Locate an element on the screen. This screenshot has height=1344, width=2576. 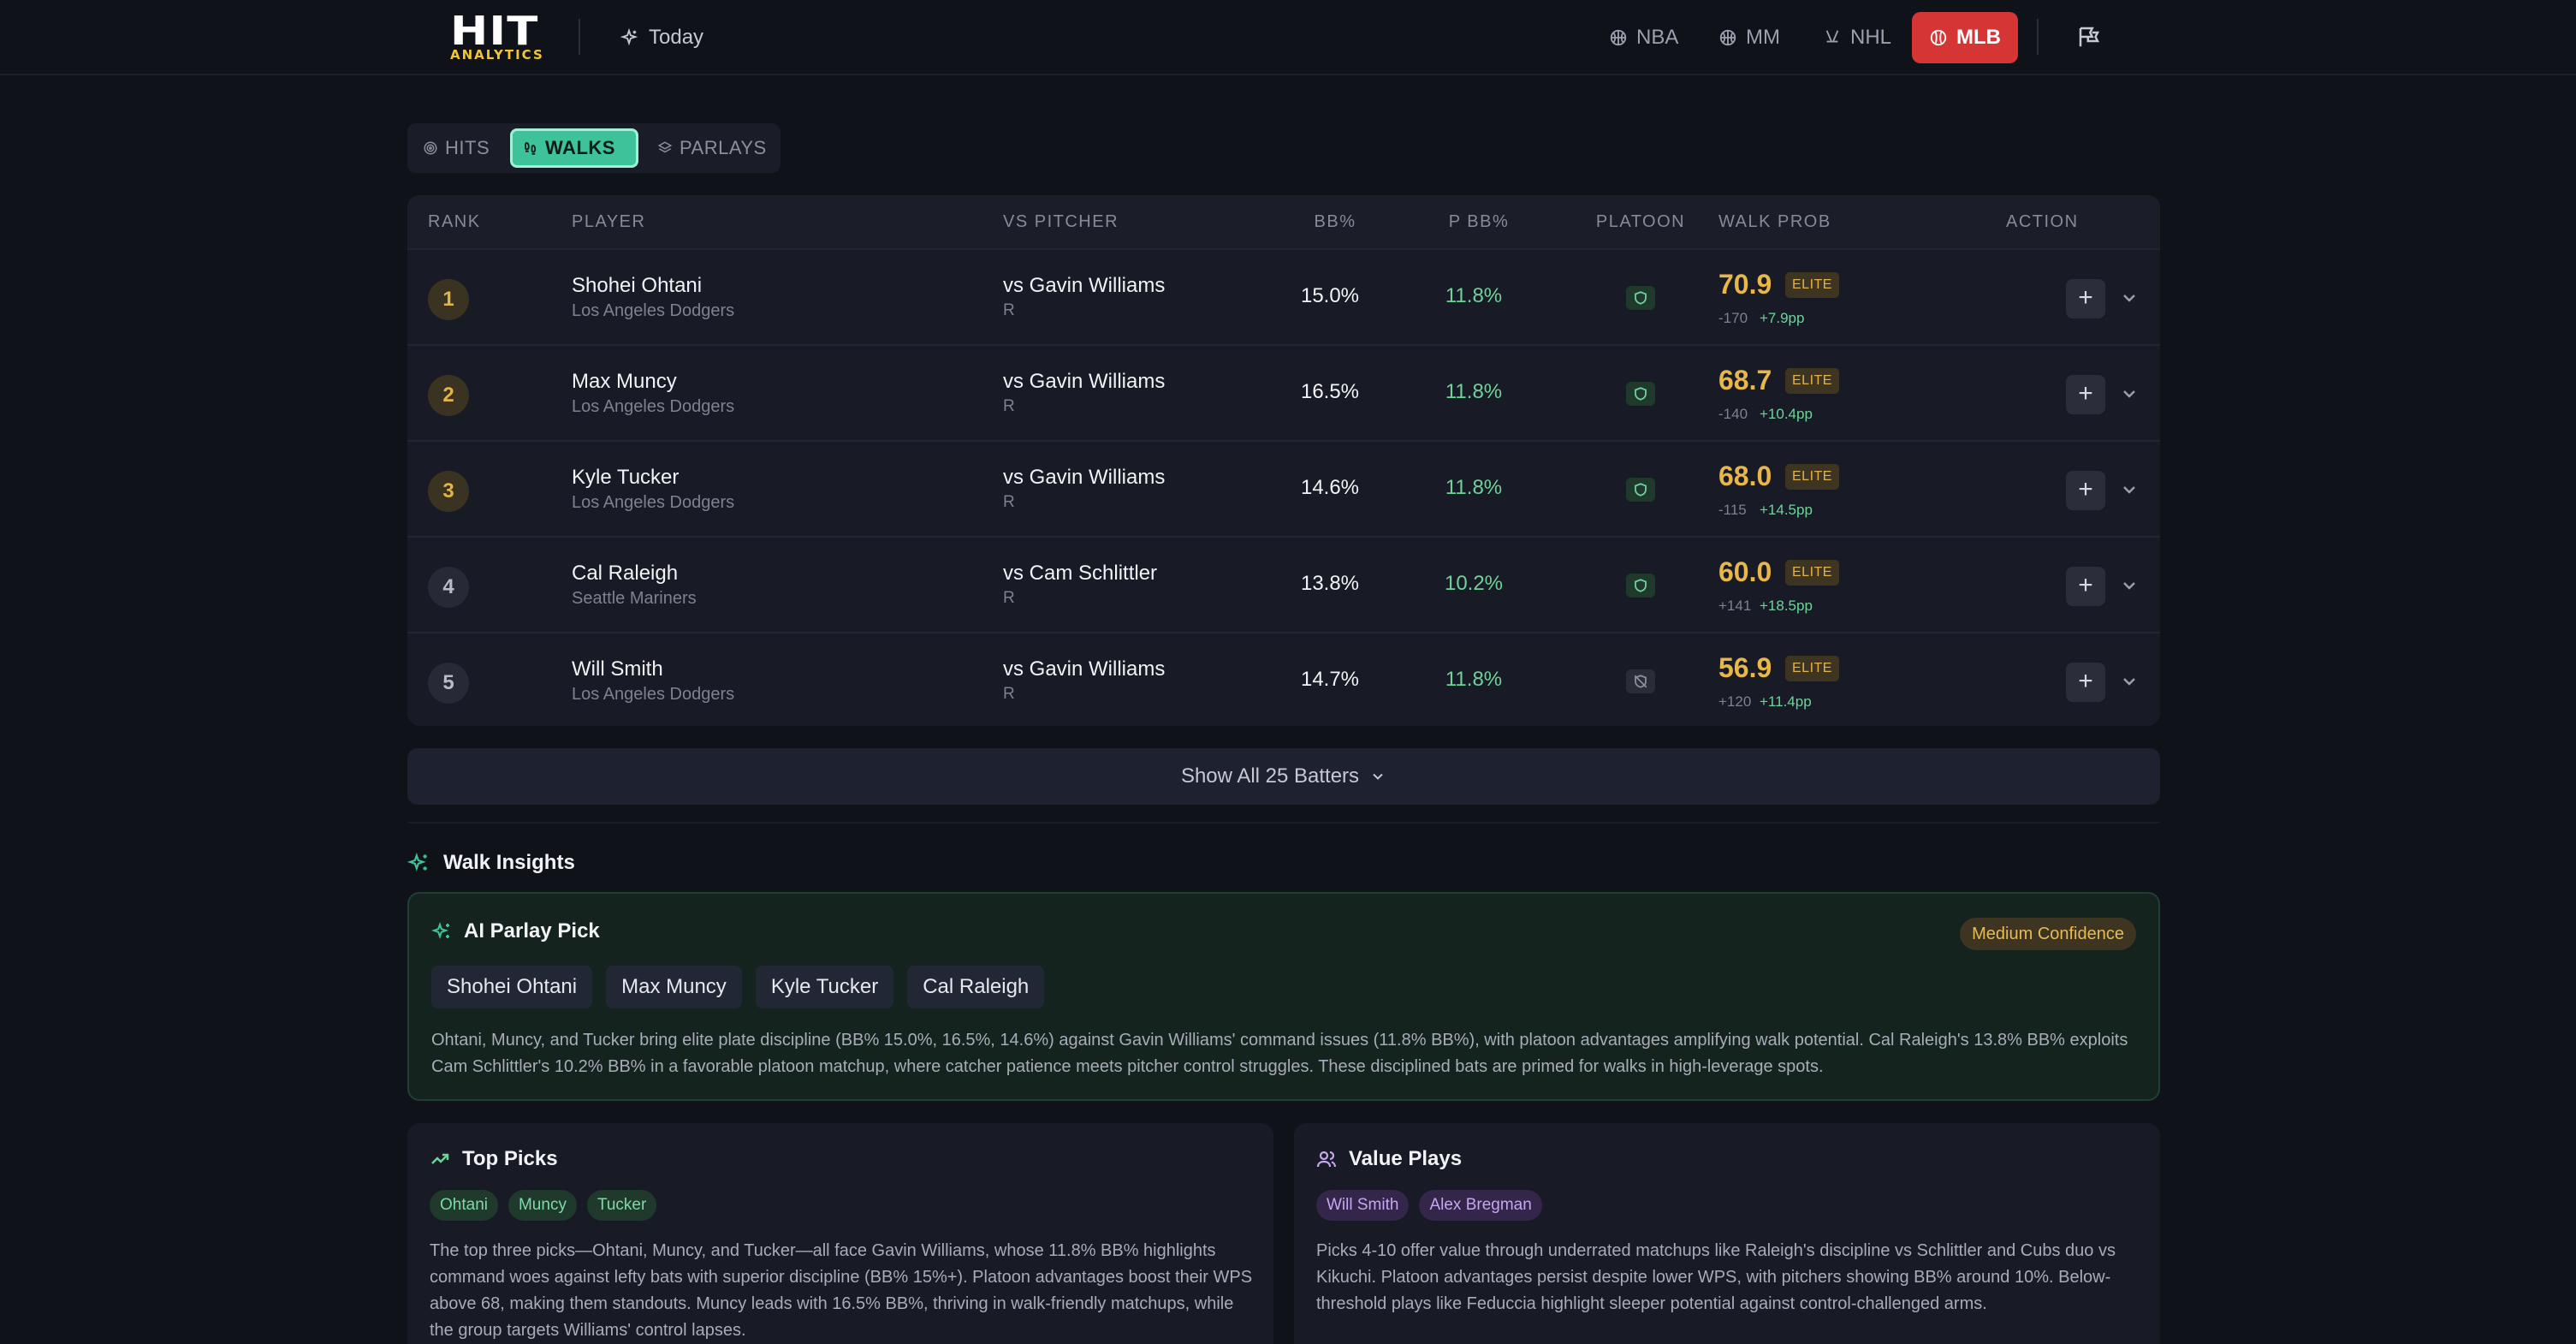
sport-tab-nhl: NHL is located at coordinates (1857, 37).